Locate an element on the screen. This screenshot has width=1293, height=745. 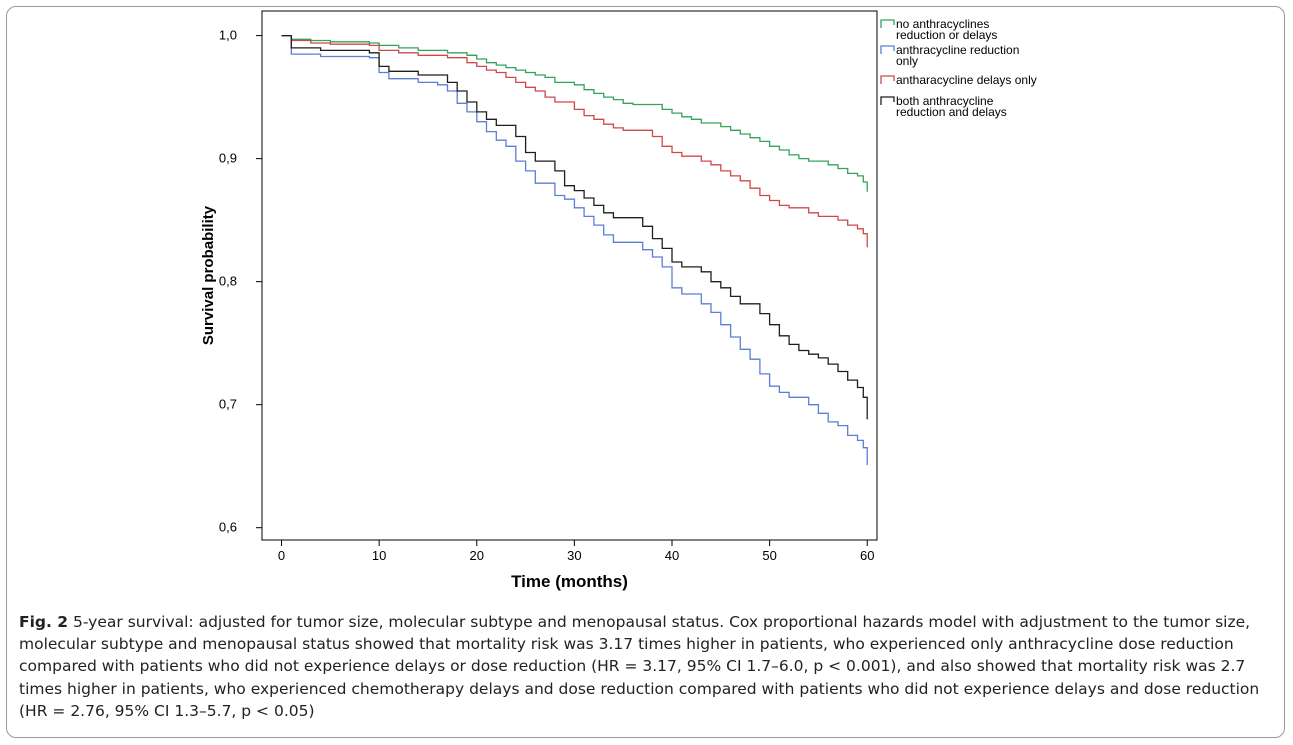
legend-label: reduction and delays is located at coordinates (951, 112).